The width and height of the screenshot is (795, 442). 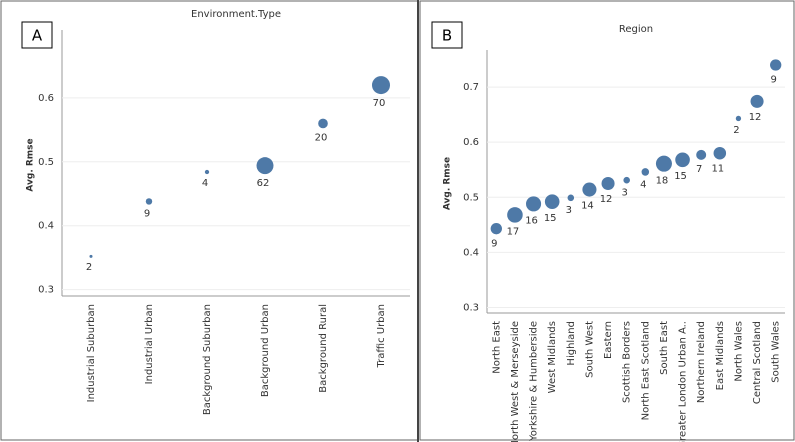 What do you see at coordinates (471, 87) in the screenshot?
I see `y-tick-label: 0.7` at bounding box center [471, 87].